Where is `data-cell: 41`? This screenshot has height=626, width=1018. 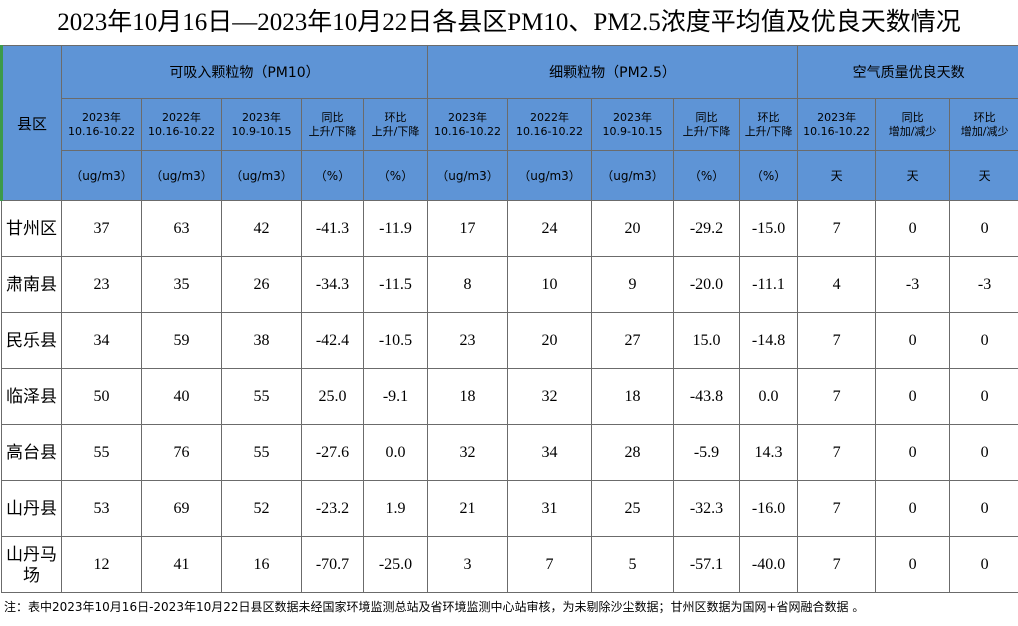 data-cell: 41 is located at coordinates (181, 564).